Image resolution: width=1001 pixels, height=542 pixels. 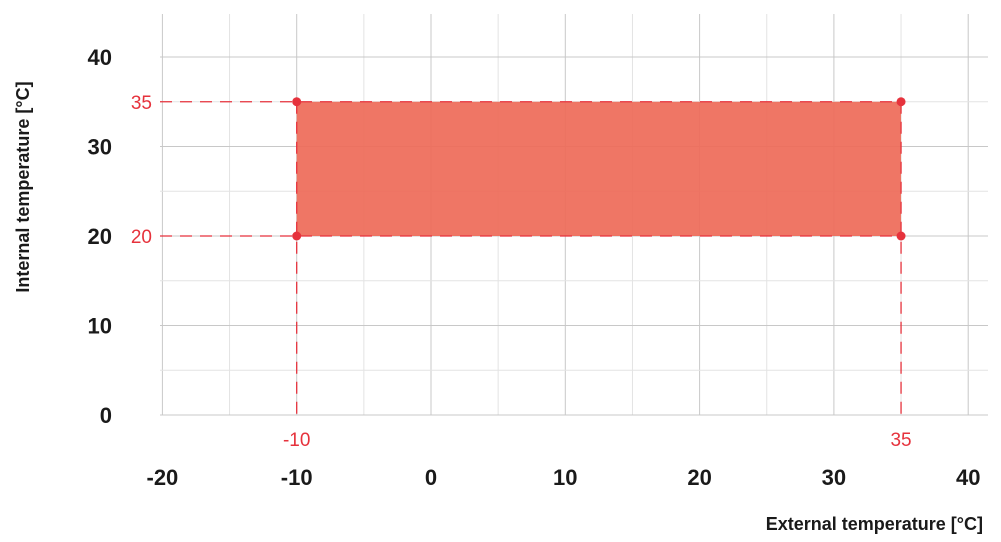 What do you see at coordinates (100, 326) in the screenshot?
I see `y-tick-label: 10` at bounding box center [100, 326].